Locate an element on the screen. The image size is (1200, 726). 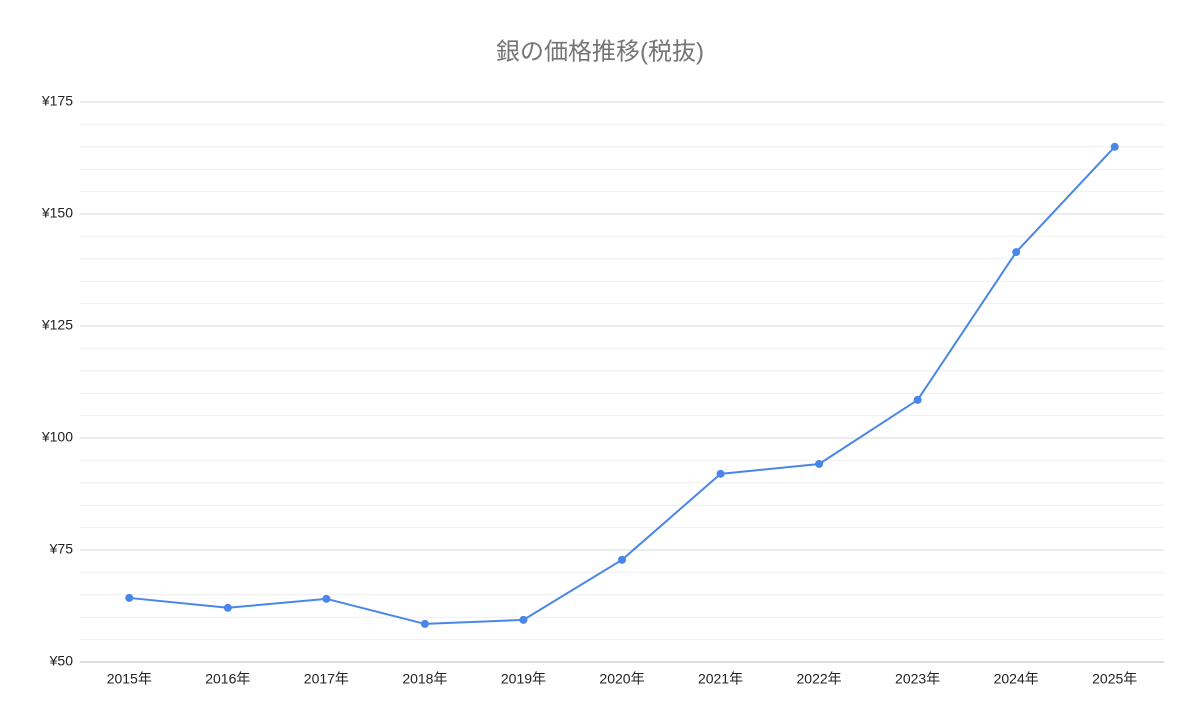
chart-title: 銀の価格推移(税抜) is located at coordinates (600, 51).